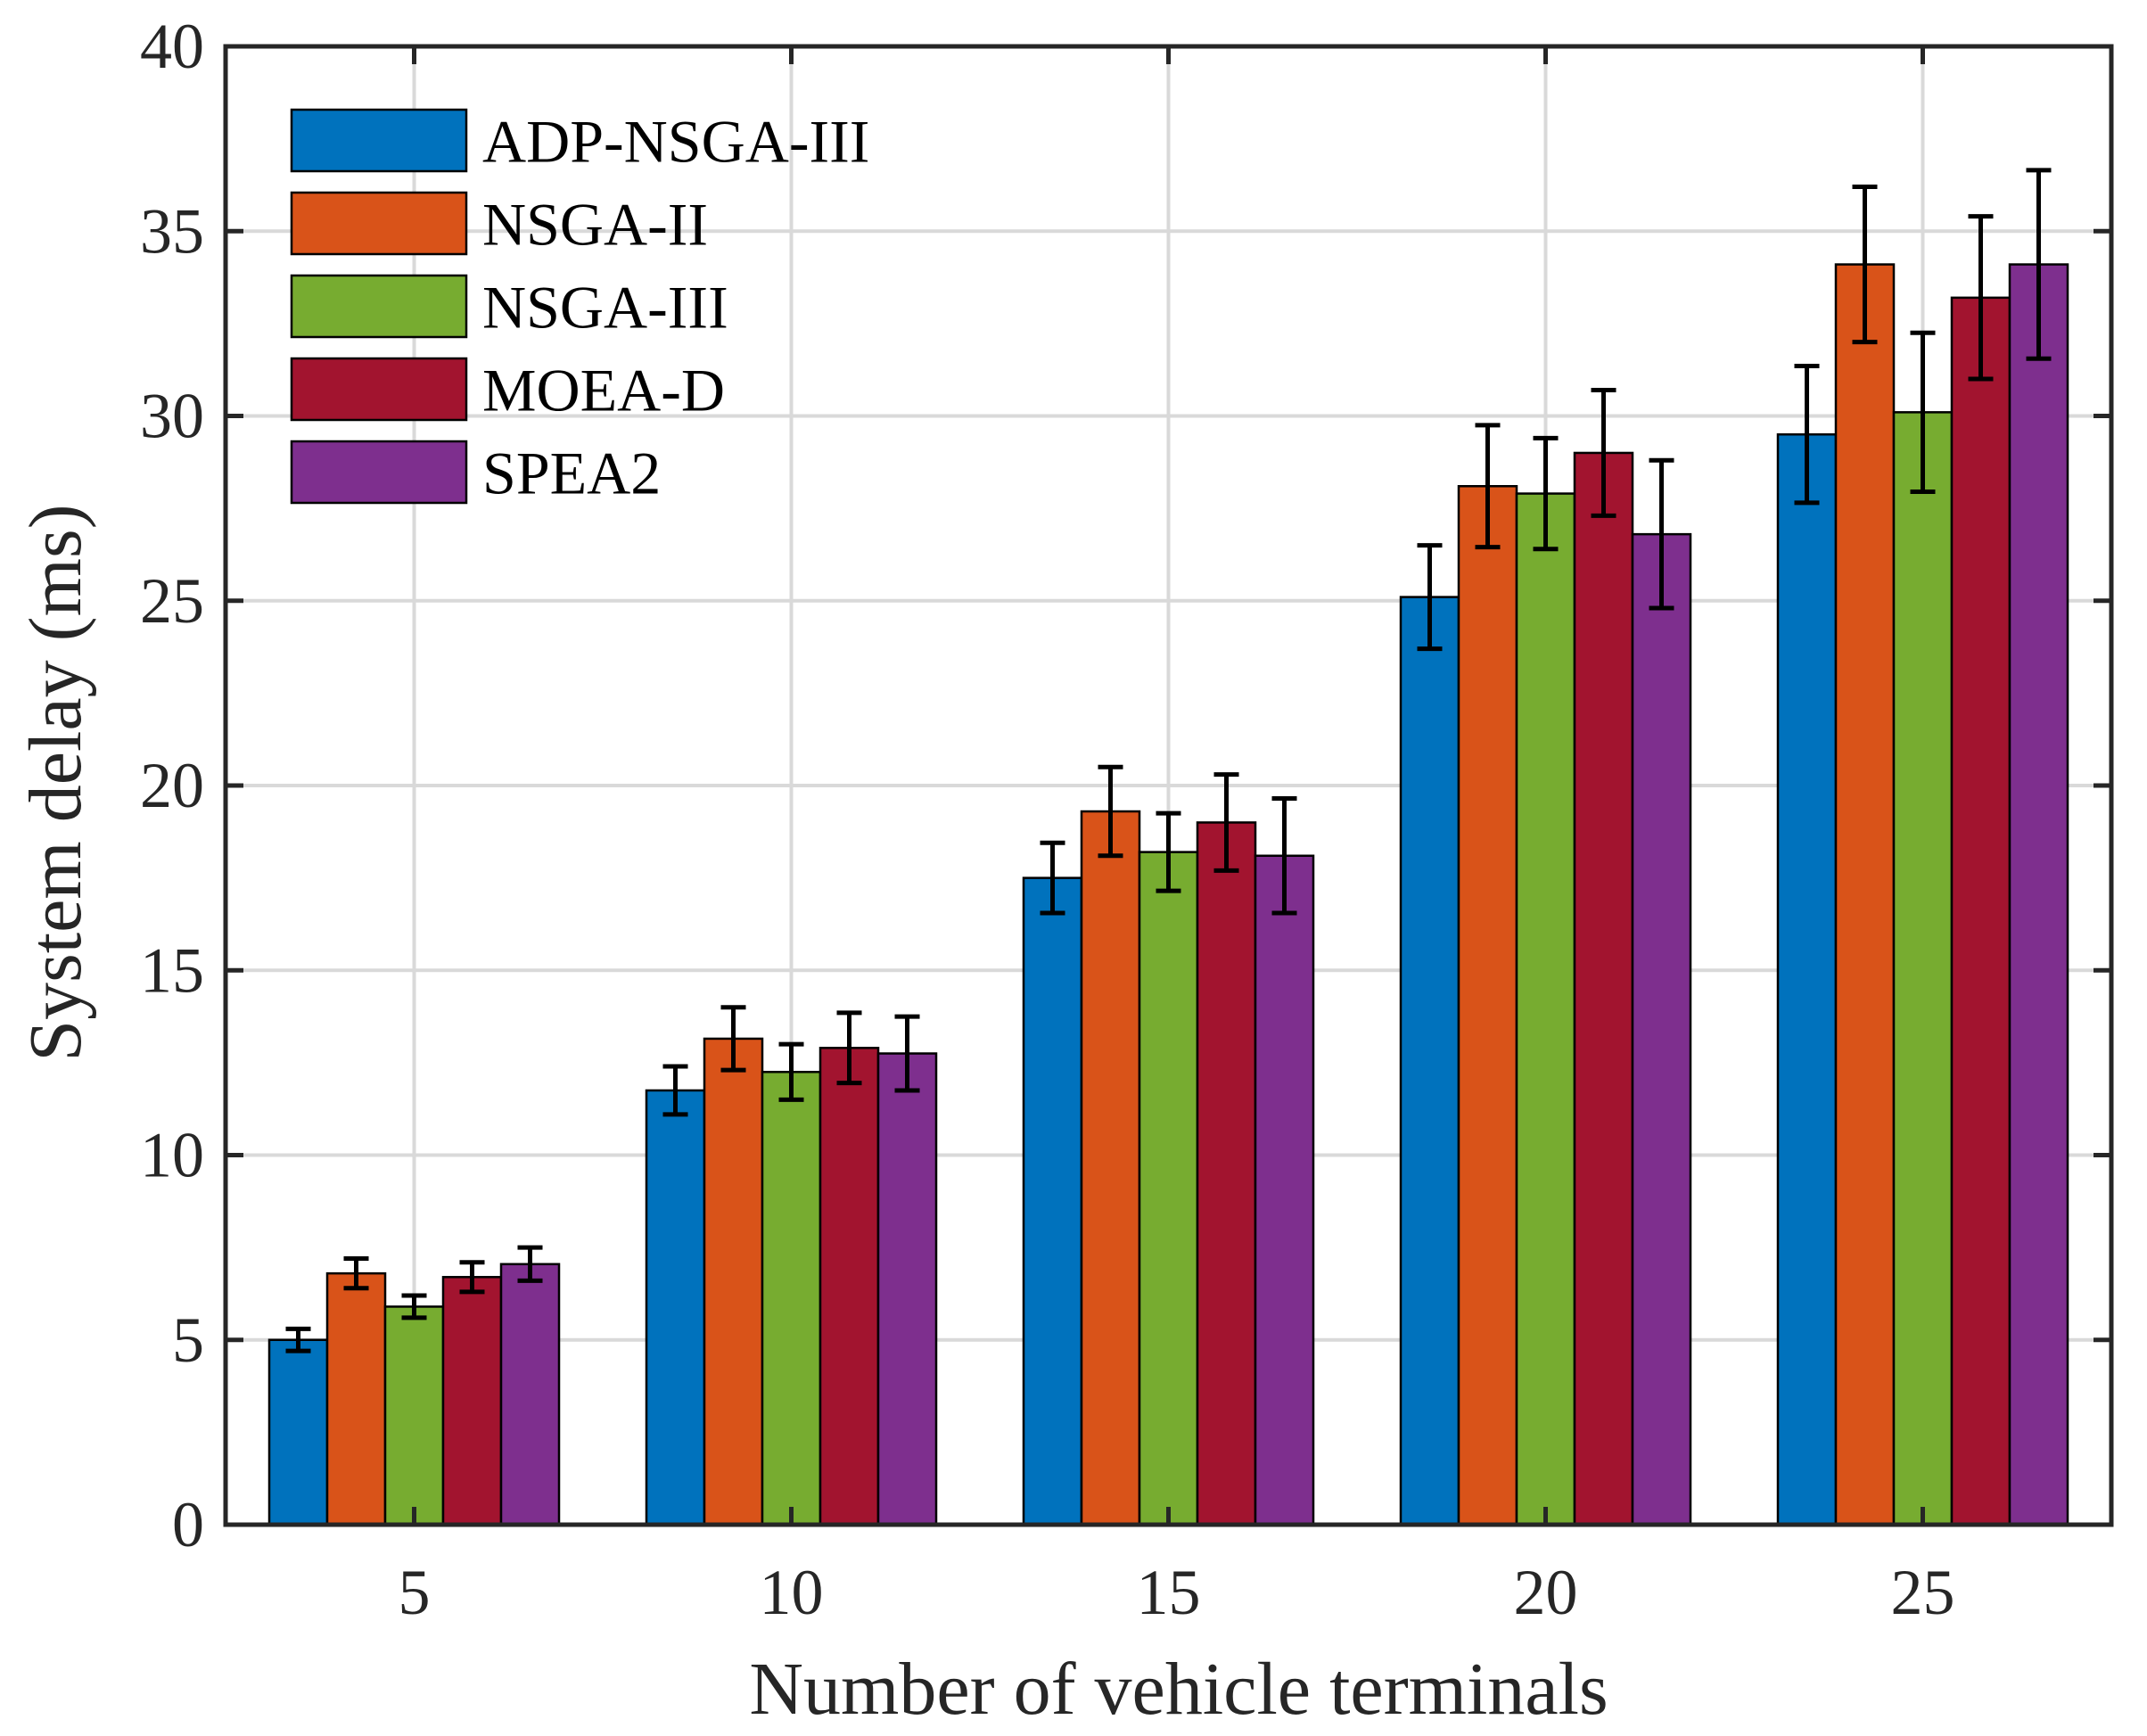 This screenshot has width=2147, height=1736. What do you see at coordinates (188, 1525) in the screenshot?
I see `y-tick-label: 0` at bounding box center [188, 1525].